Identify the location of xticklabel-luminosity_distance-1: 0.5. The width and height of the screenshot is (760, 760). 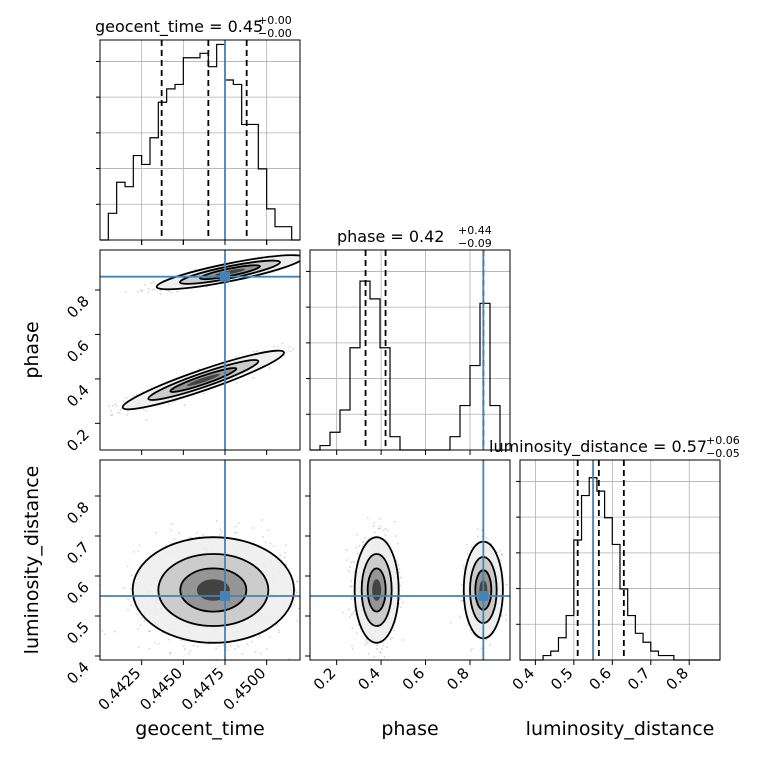
(562, 679).